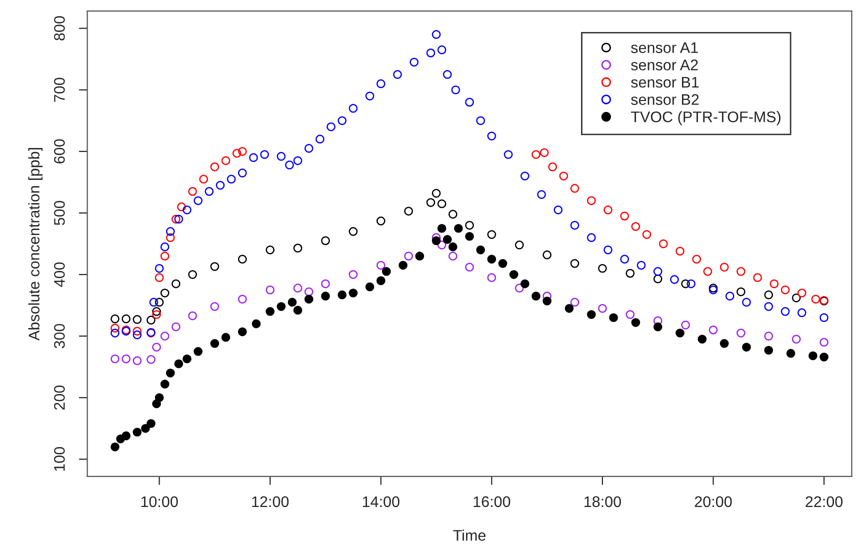  I want to click on legend-label: sensor A1, so click(664, 48).